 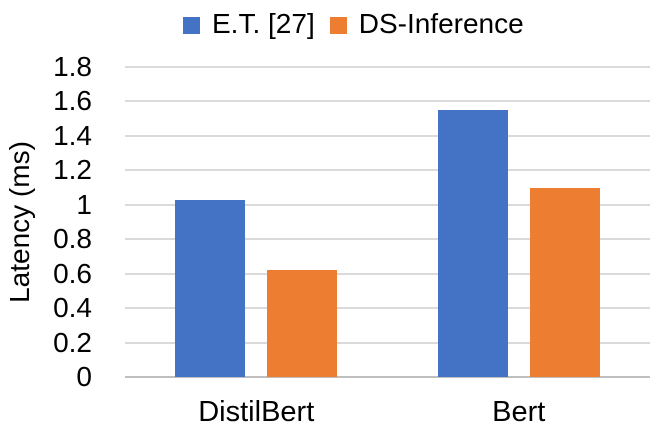 What do you see at coordinates (84, 204) in the screenshot?
I see `y-tick-label: 1` at bounding box center [84, 204].